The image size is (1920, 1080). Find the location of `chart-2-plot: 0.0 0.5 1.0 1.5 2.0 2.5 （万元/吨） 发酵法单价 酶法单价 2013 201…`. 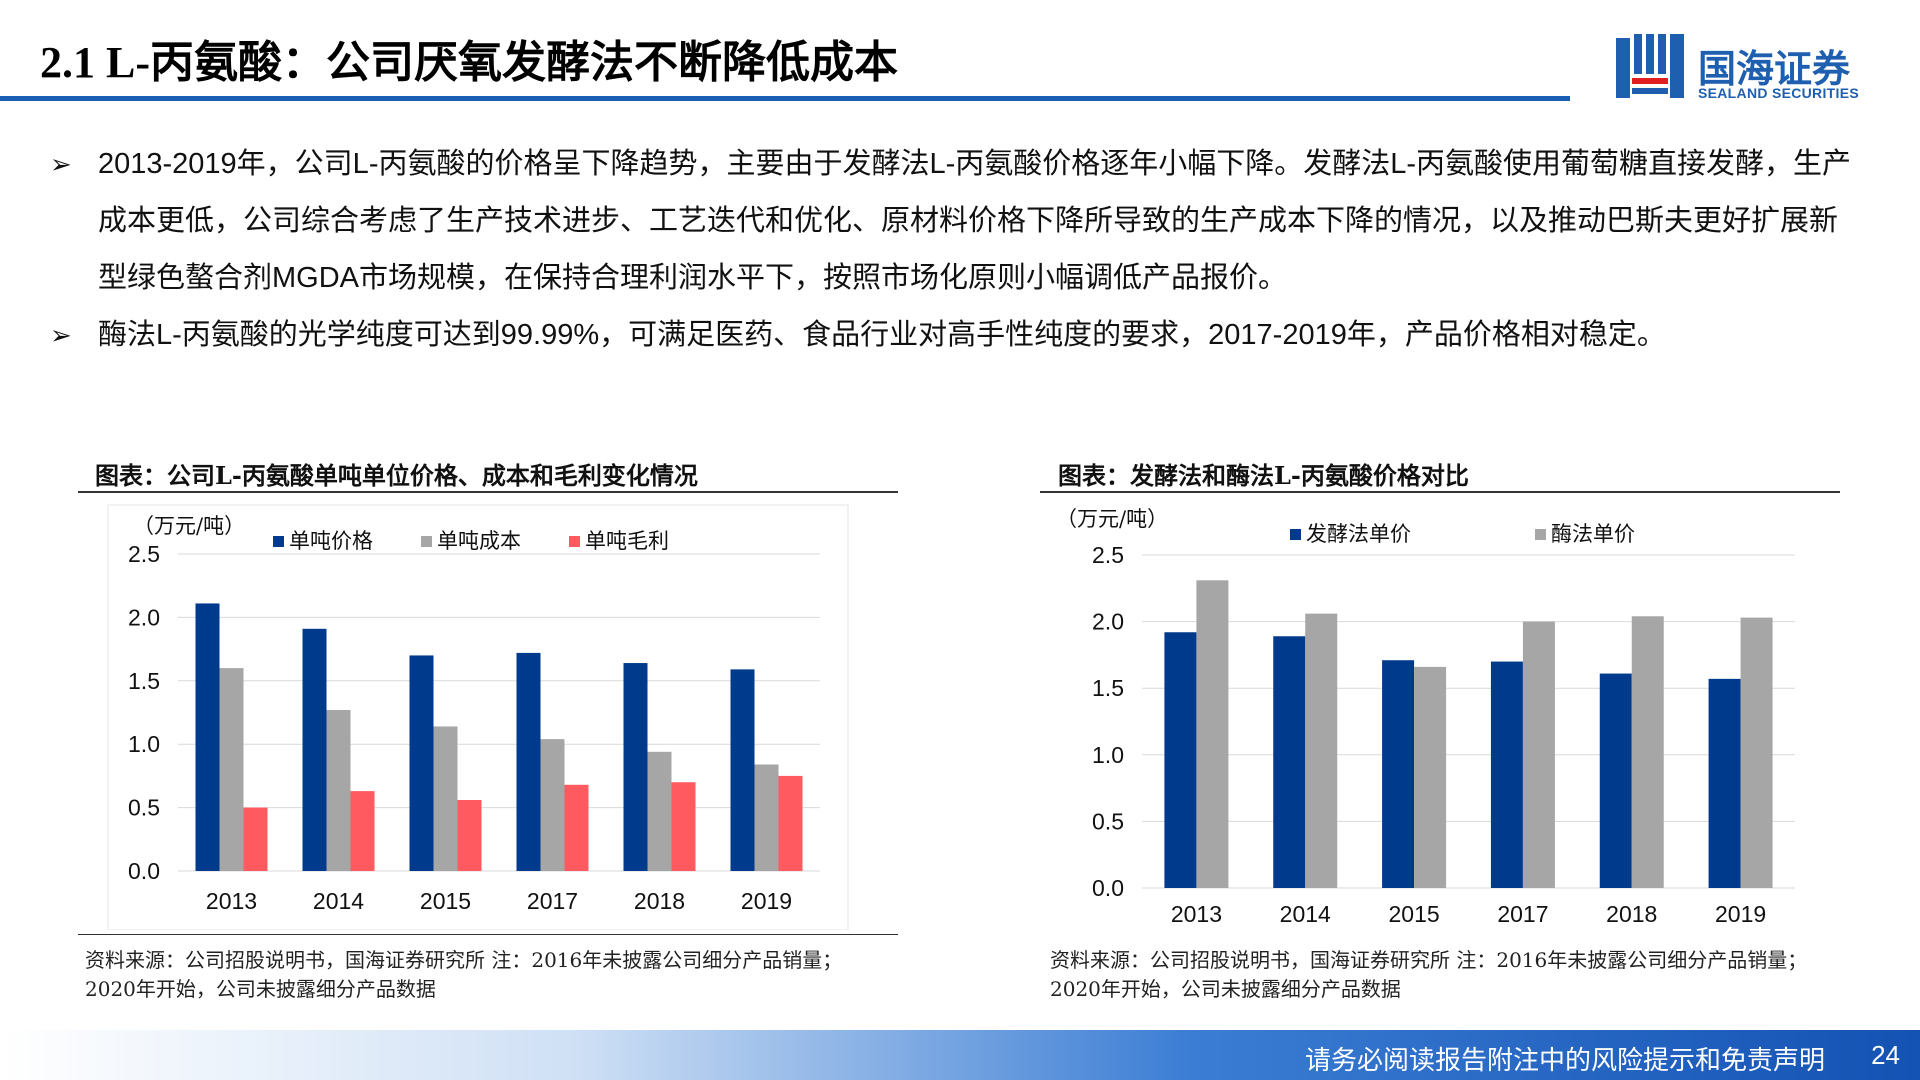

chart-2-plot: 0.0 0.5 1.0 1.5 2.0 2.5 （万元/吨） 发酵法单价 酶法单价 2013 201… is located at coordinates (1425, 717).